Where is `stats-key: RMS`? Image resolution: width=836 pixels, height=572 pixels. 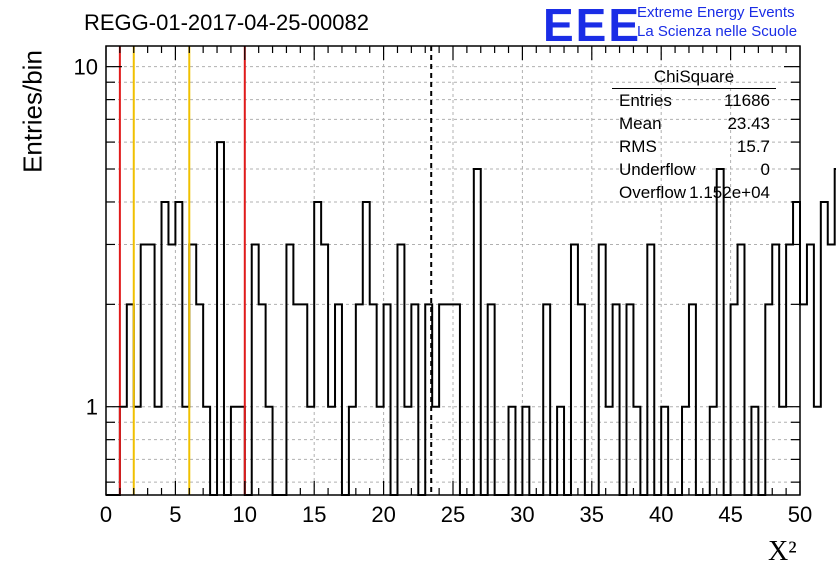
stats-key: RMS is located at coordinates (638, 146).